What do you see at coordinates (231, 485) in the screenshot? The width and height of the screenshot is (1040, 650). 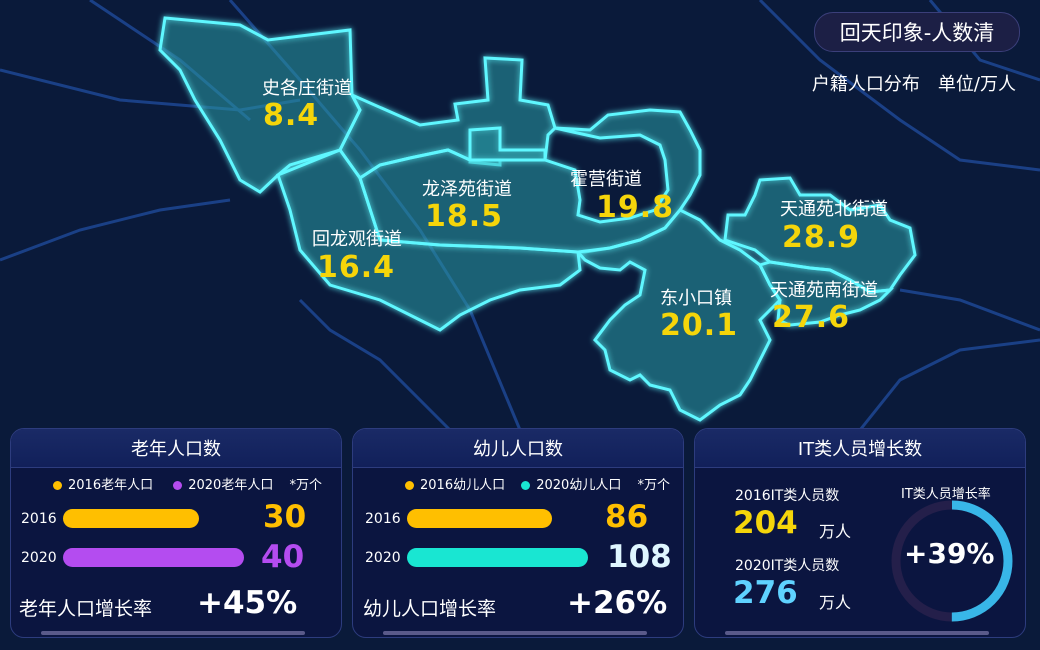 I see `legend-label: 2020老年人口` at bounding box center [231, 485].